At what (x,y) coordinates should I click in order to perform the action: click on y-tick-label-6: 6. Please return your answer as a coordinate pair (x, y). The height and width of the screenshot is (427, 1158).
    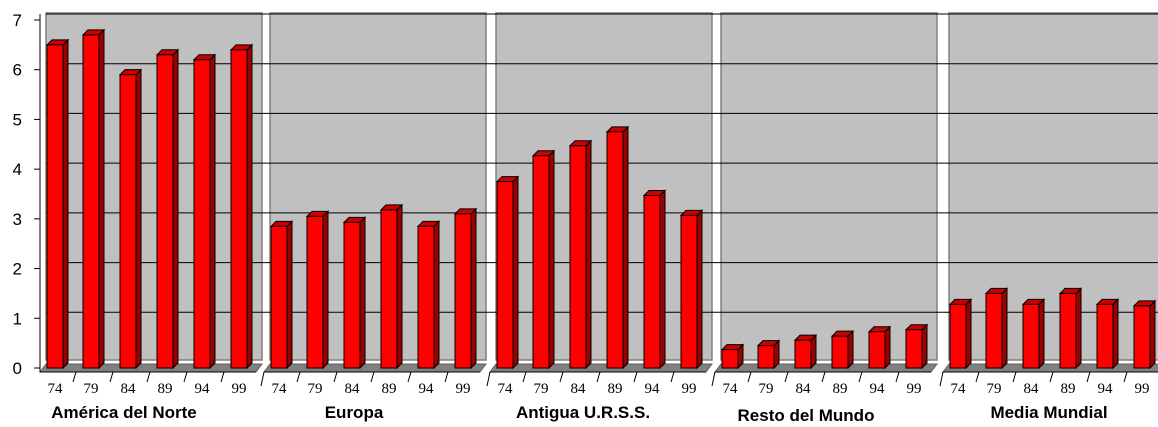
    Looking at the image, I should click on (17, 70).